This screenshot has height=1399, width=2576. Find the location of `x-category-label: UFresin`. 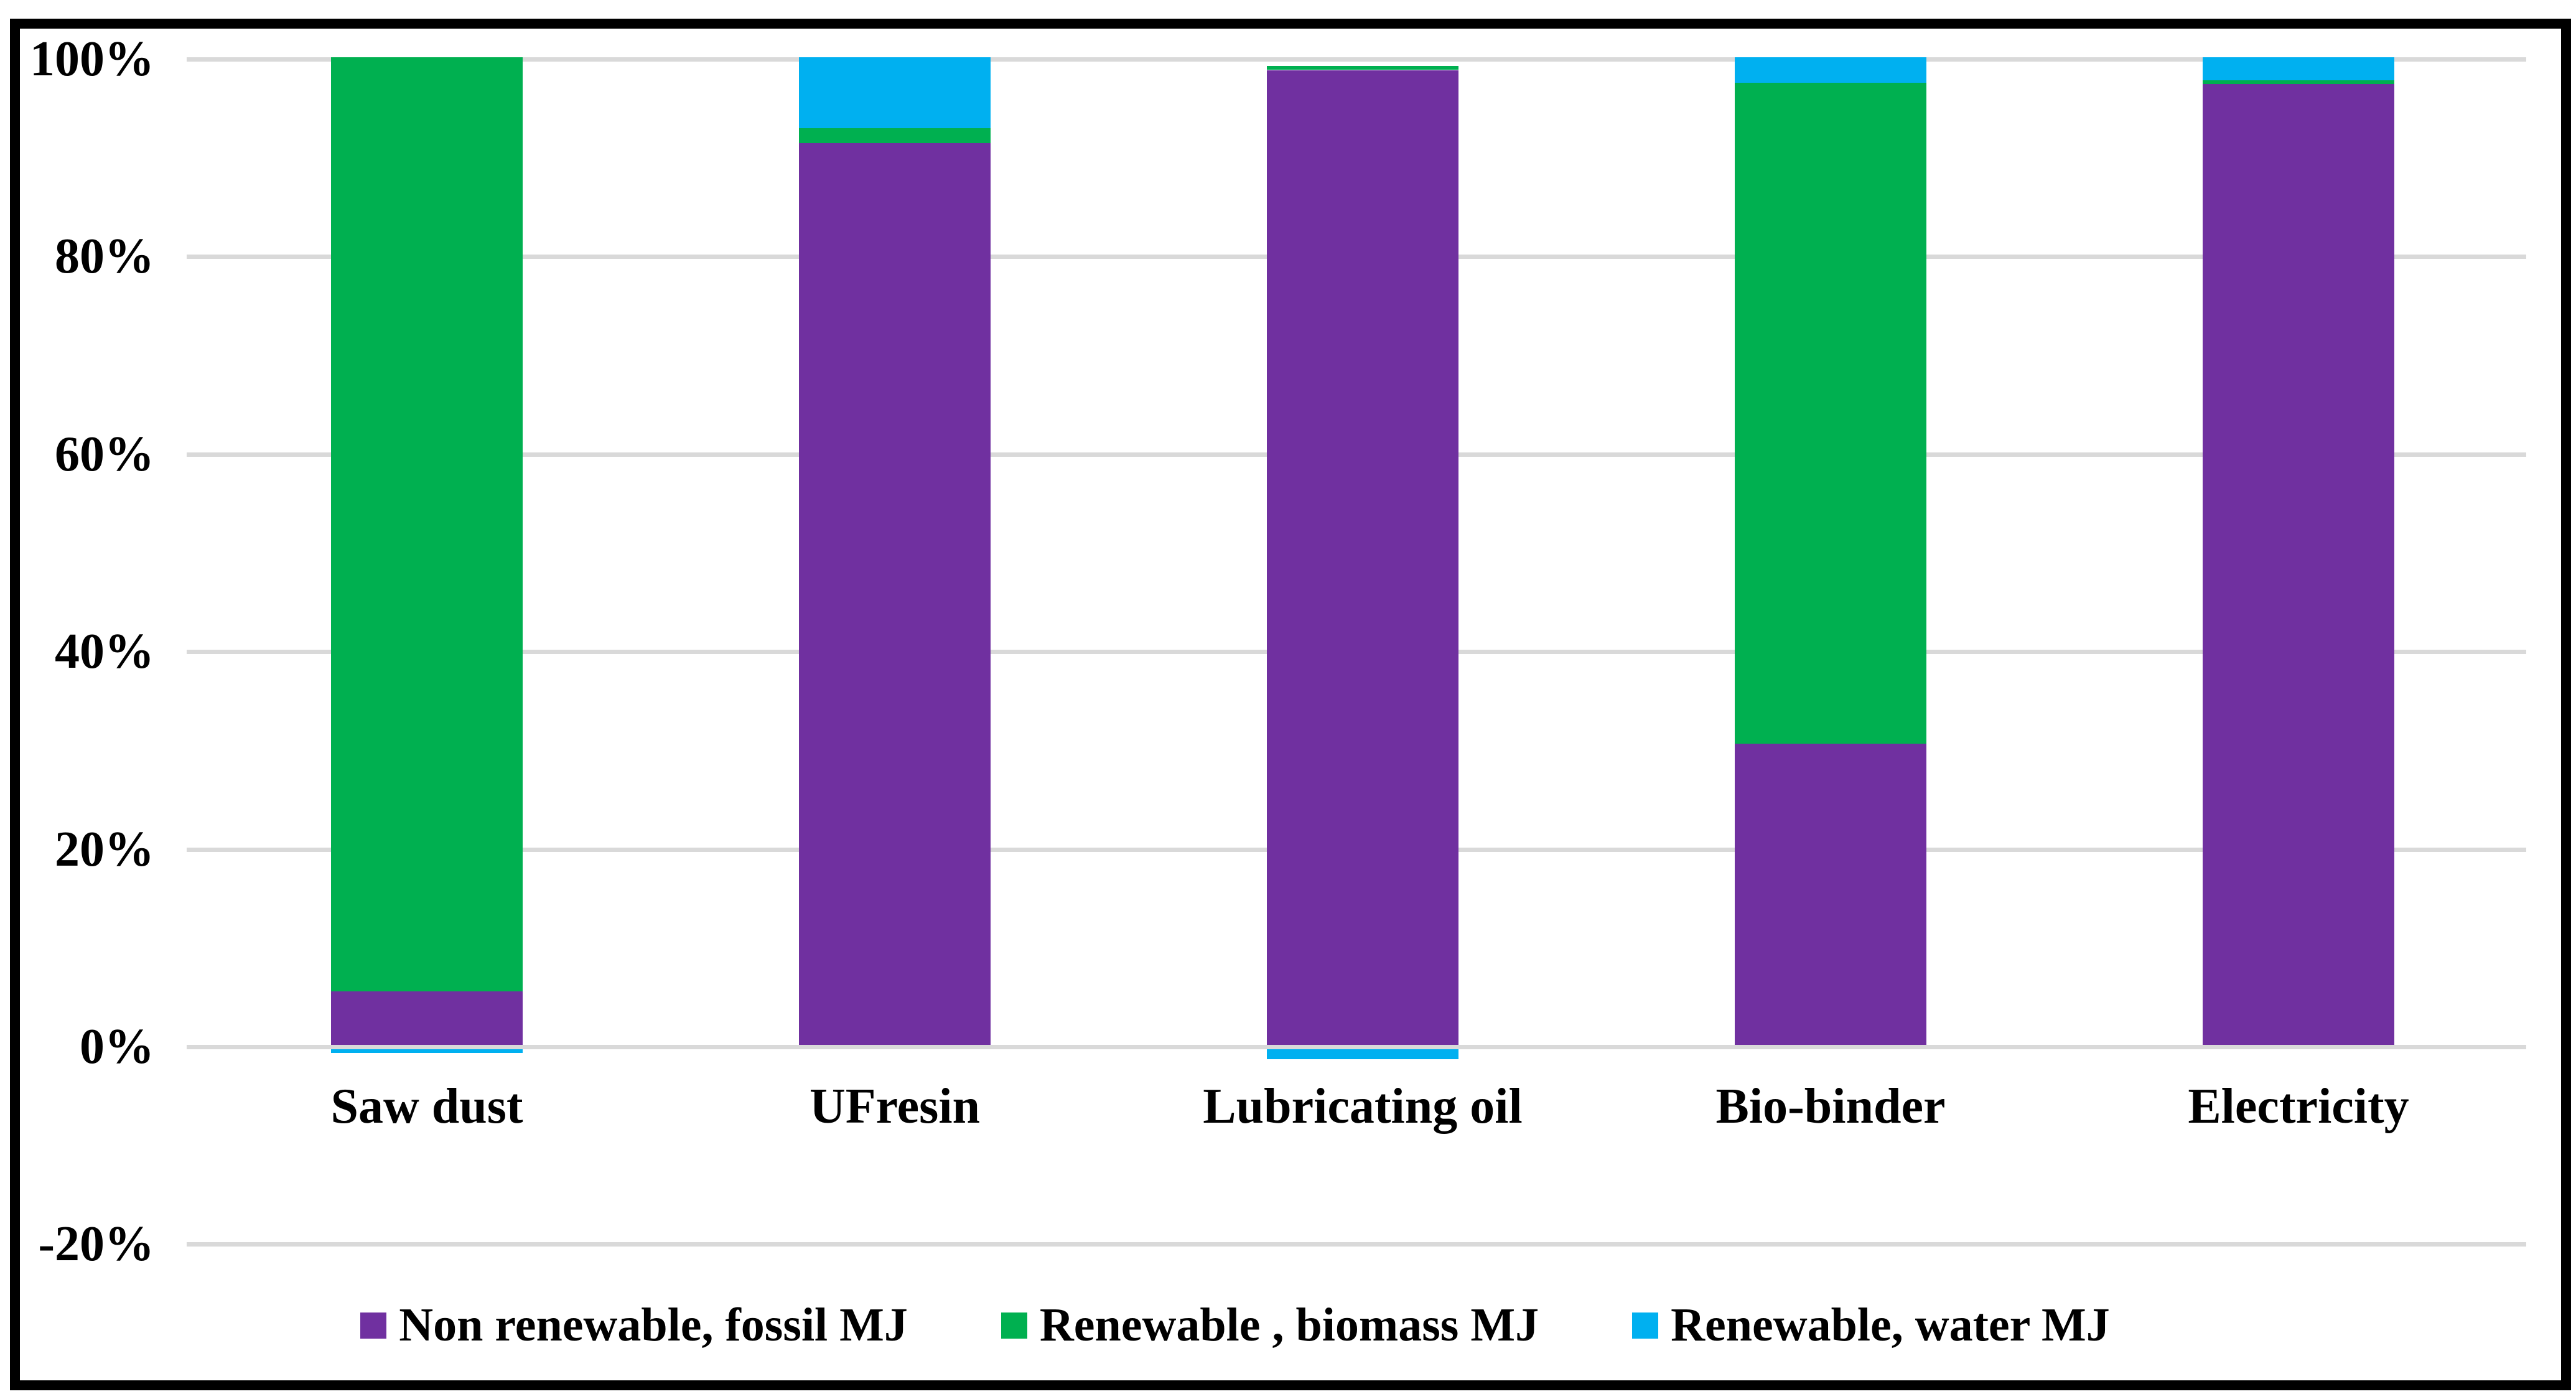

x-category-label: UFresin is located at coordinates (895, 1106).